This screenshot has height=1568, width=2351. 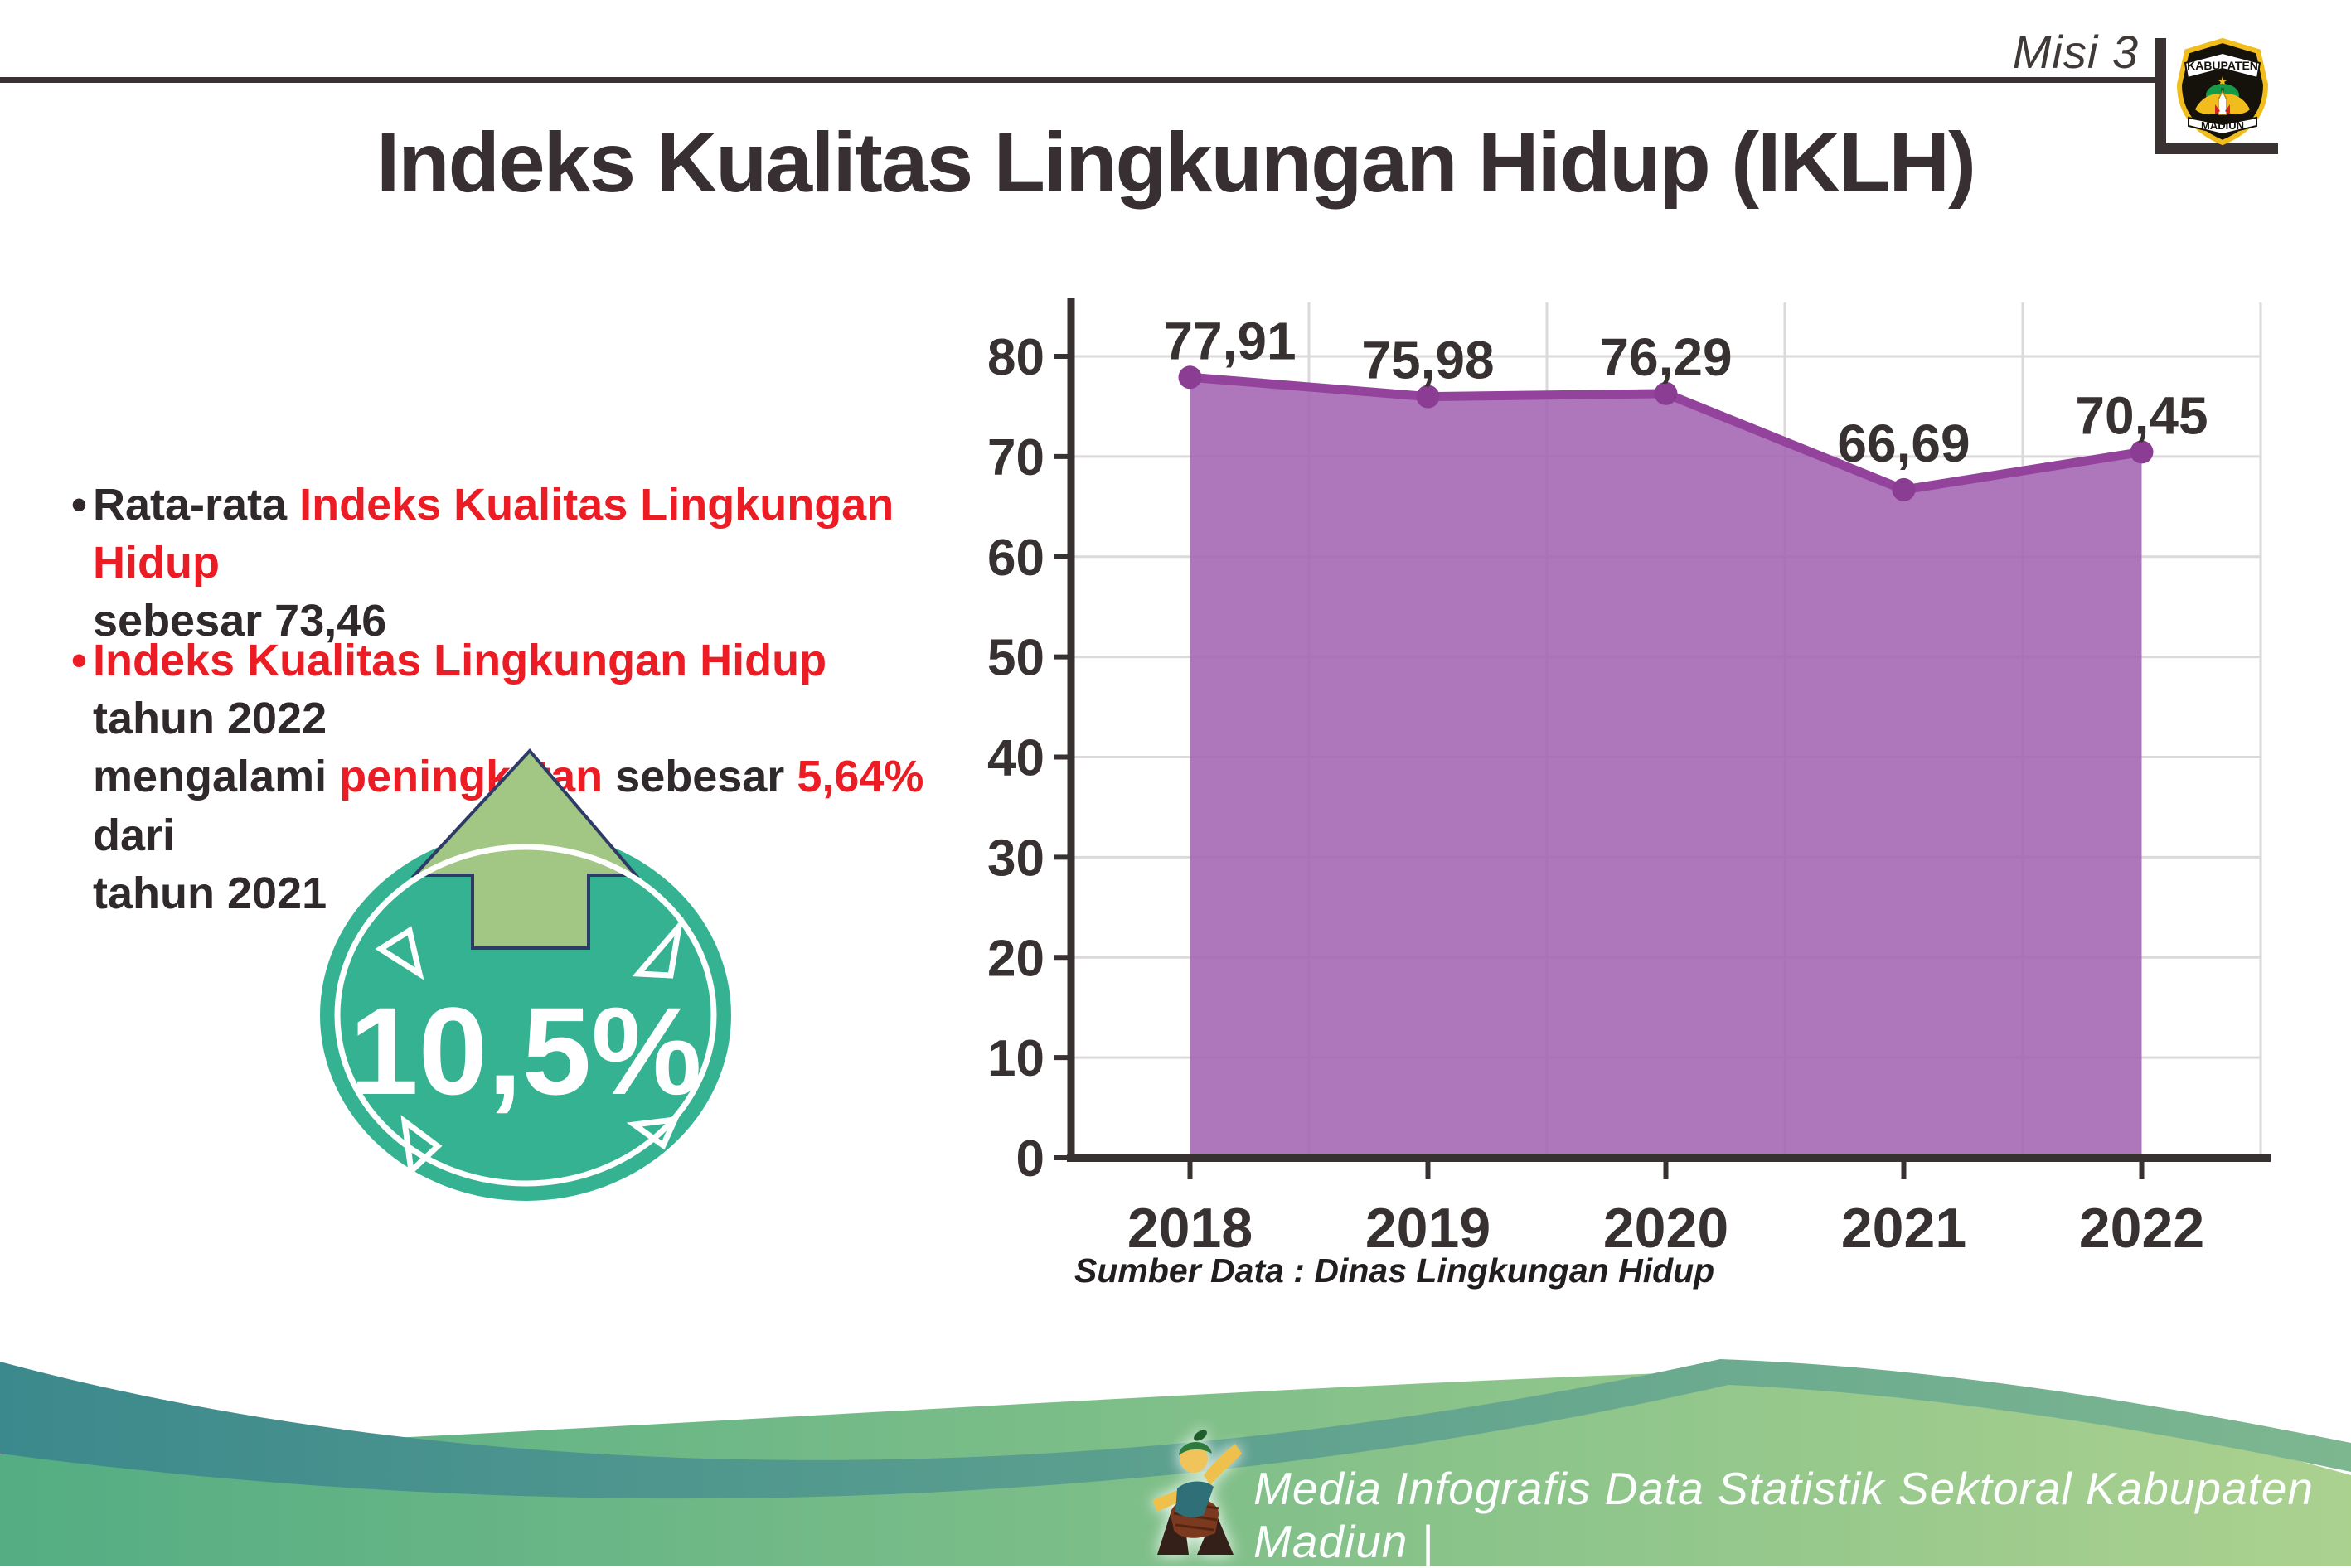 What do you see at coordinates (1016, 357) in the screenshot?
I see `y-tick-label: 80` at bounding box center [1016, 357].